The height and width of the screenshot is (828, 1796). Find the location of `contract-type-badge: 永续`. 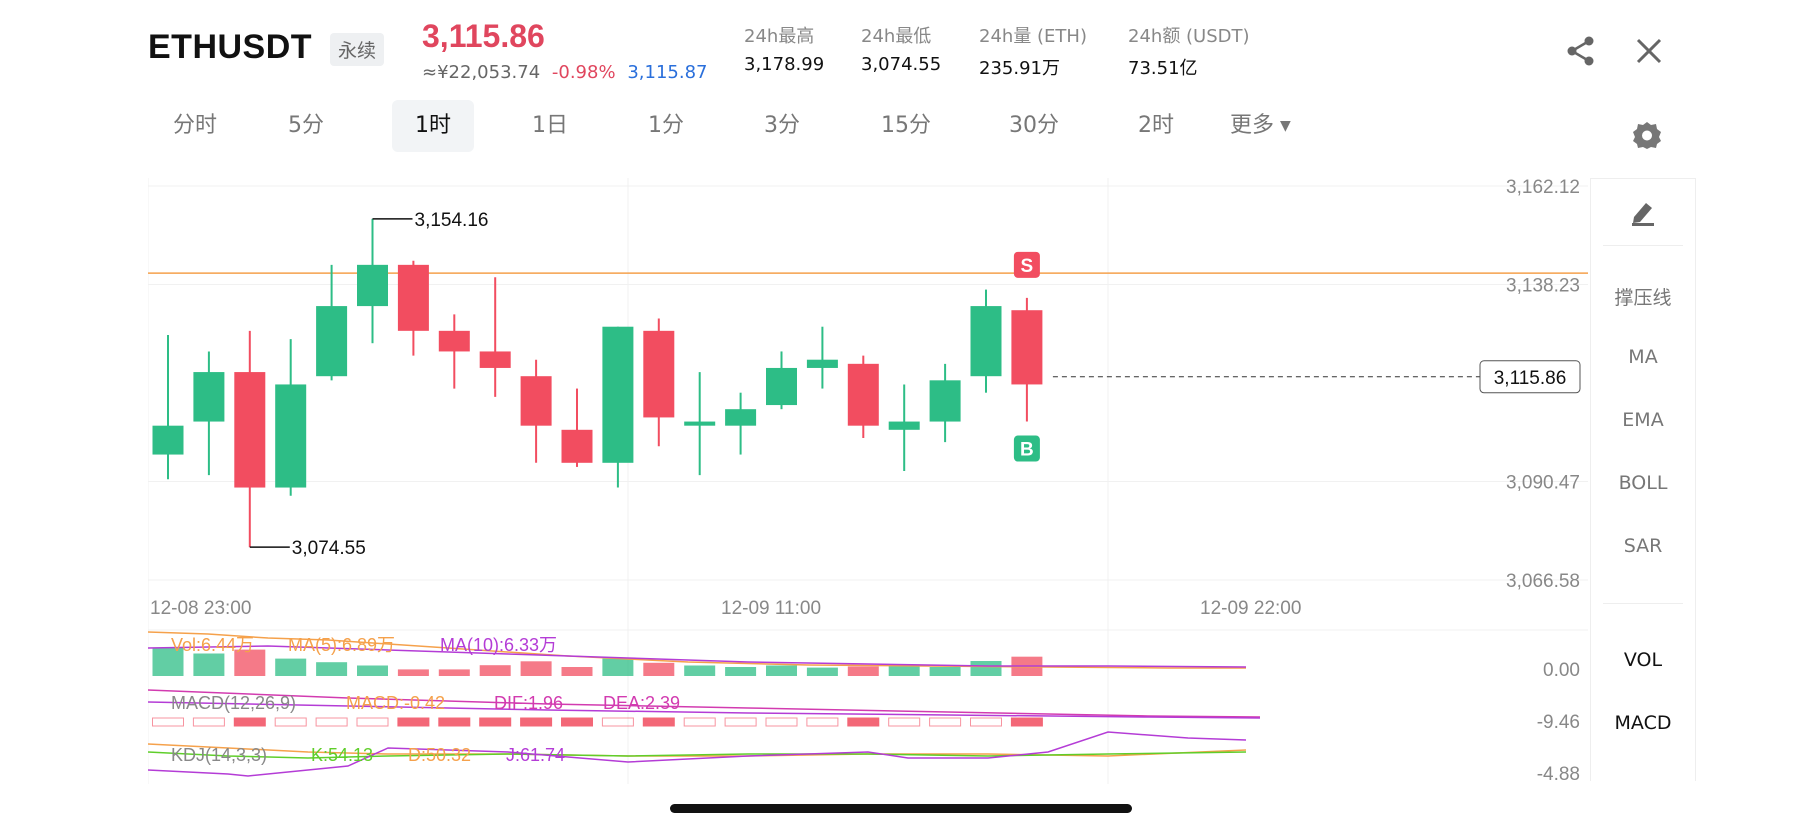

contract-type-badge: 永续 is located at coordinates (357, 49).